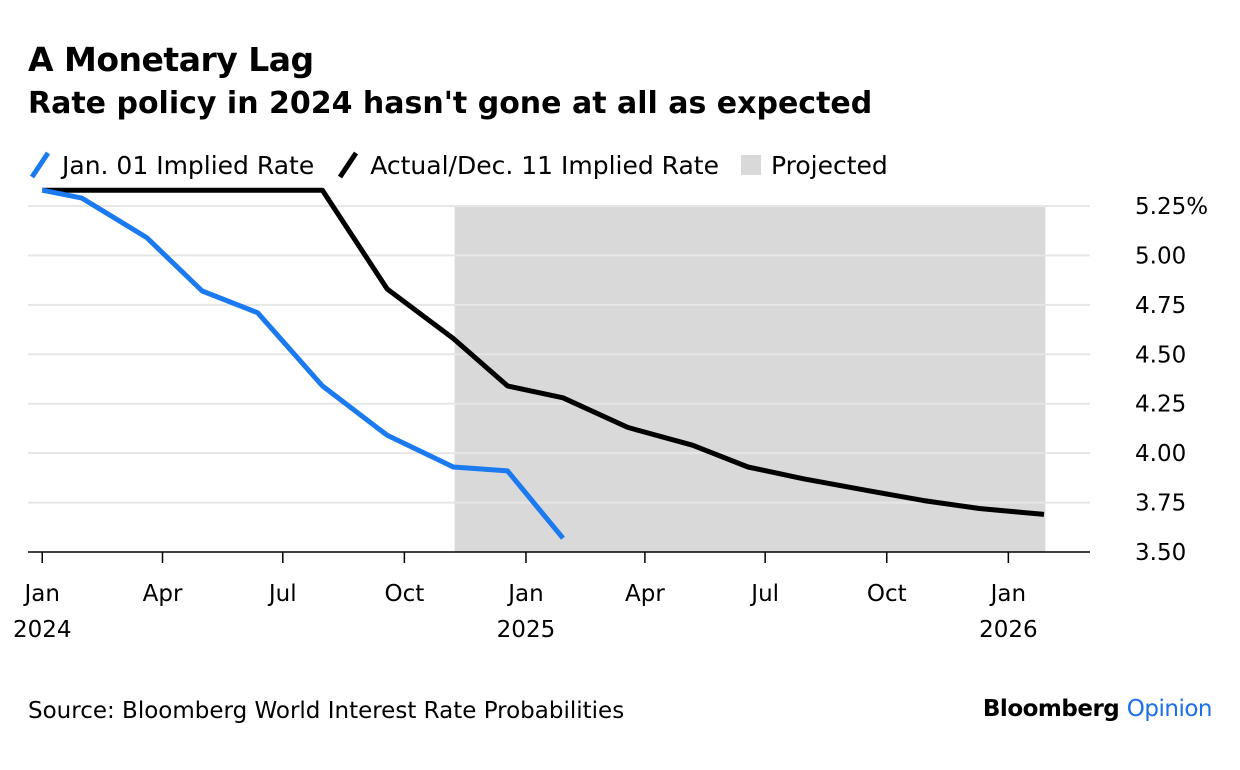 Image resolution: width=1240 pixels, height=770 pixels. I want to click on x-tick-year-label: 2025, so click(526, 630).